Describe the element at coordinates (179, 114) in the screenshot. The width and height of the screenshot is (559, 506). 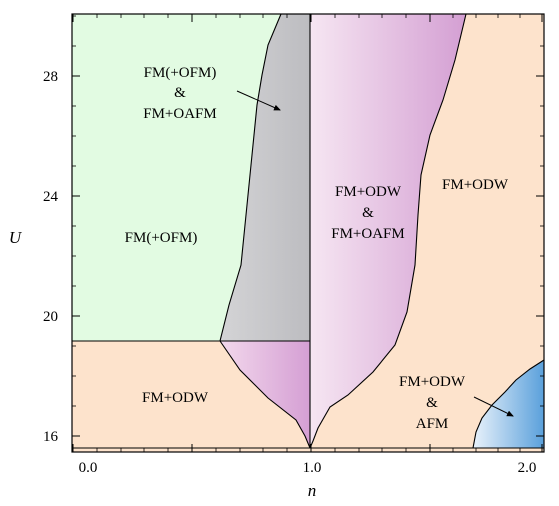
I see `label-gray-line3: FM+OAFM` at that location.